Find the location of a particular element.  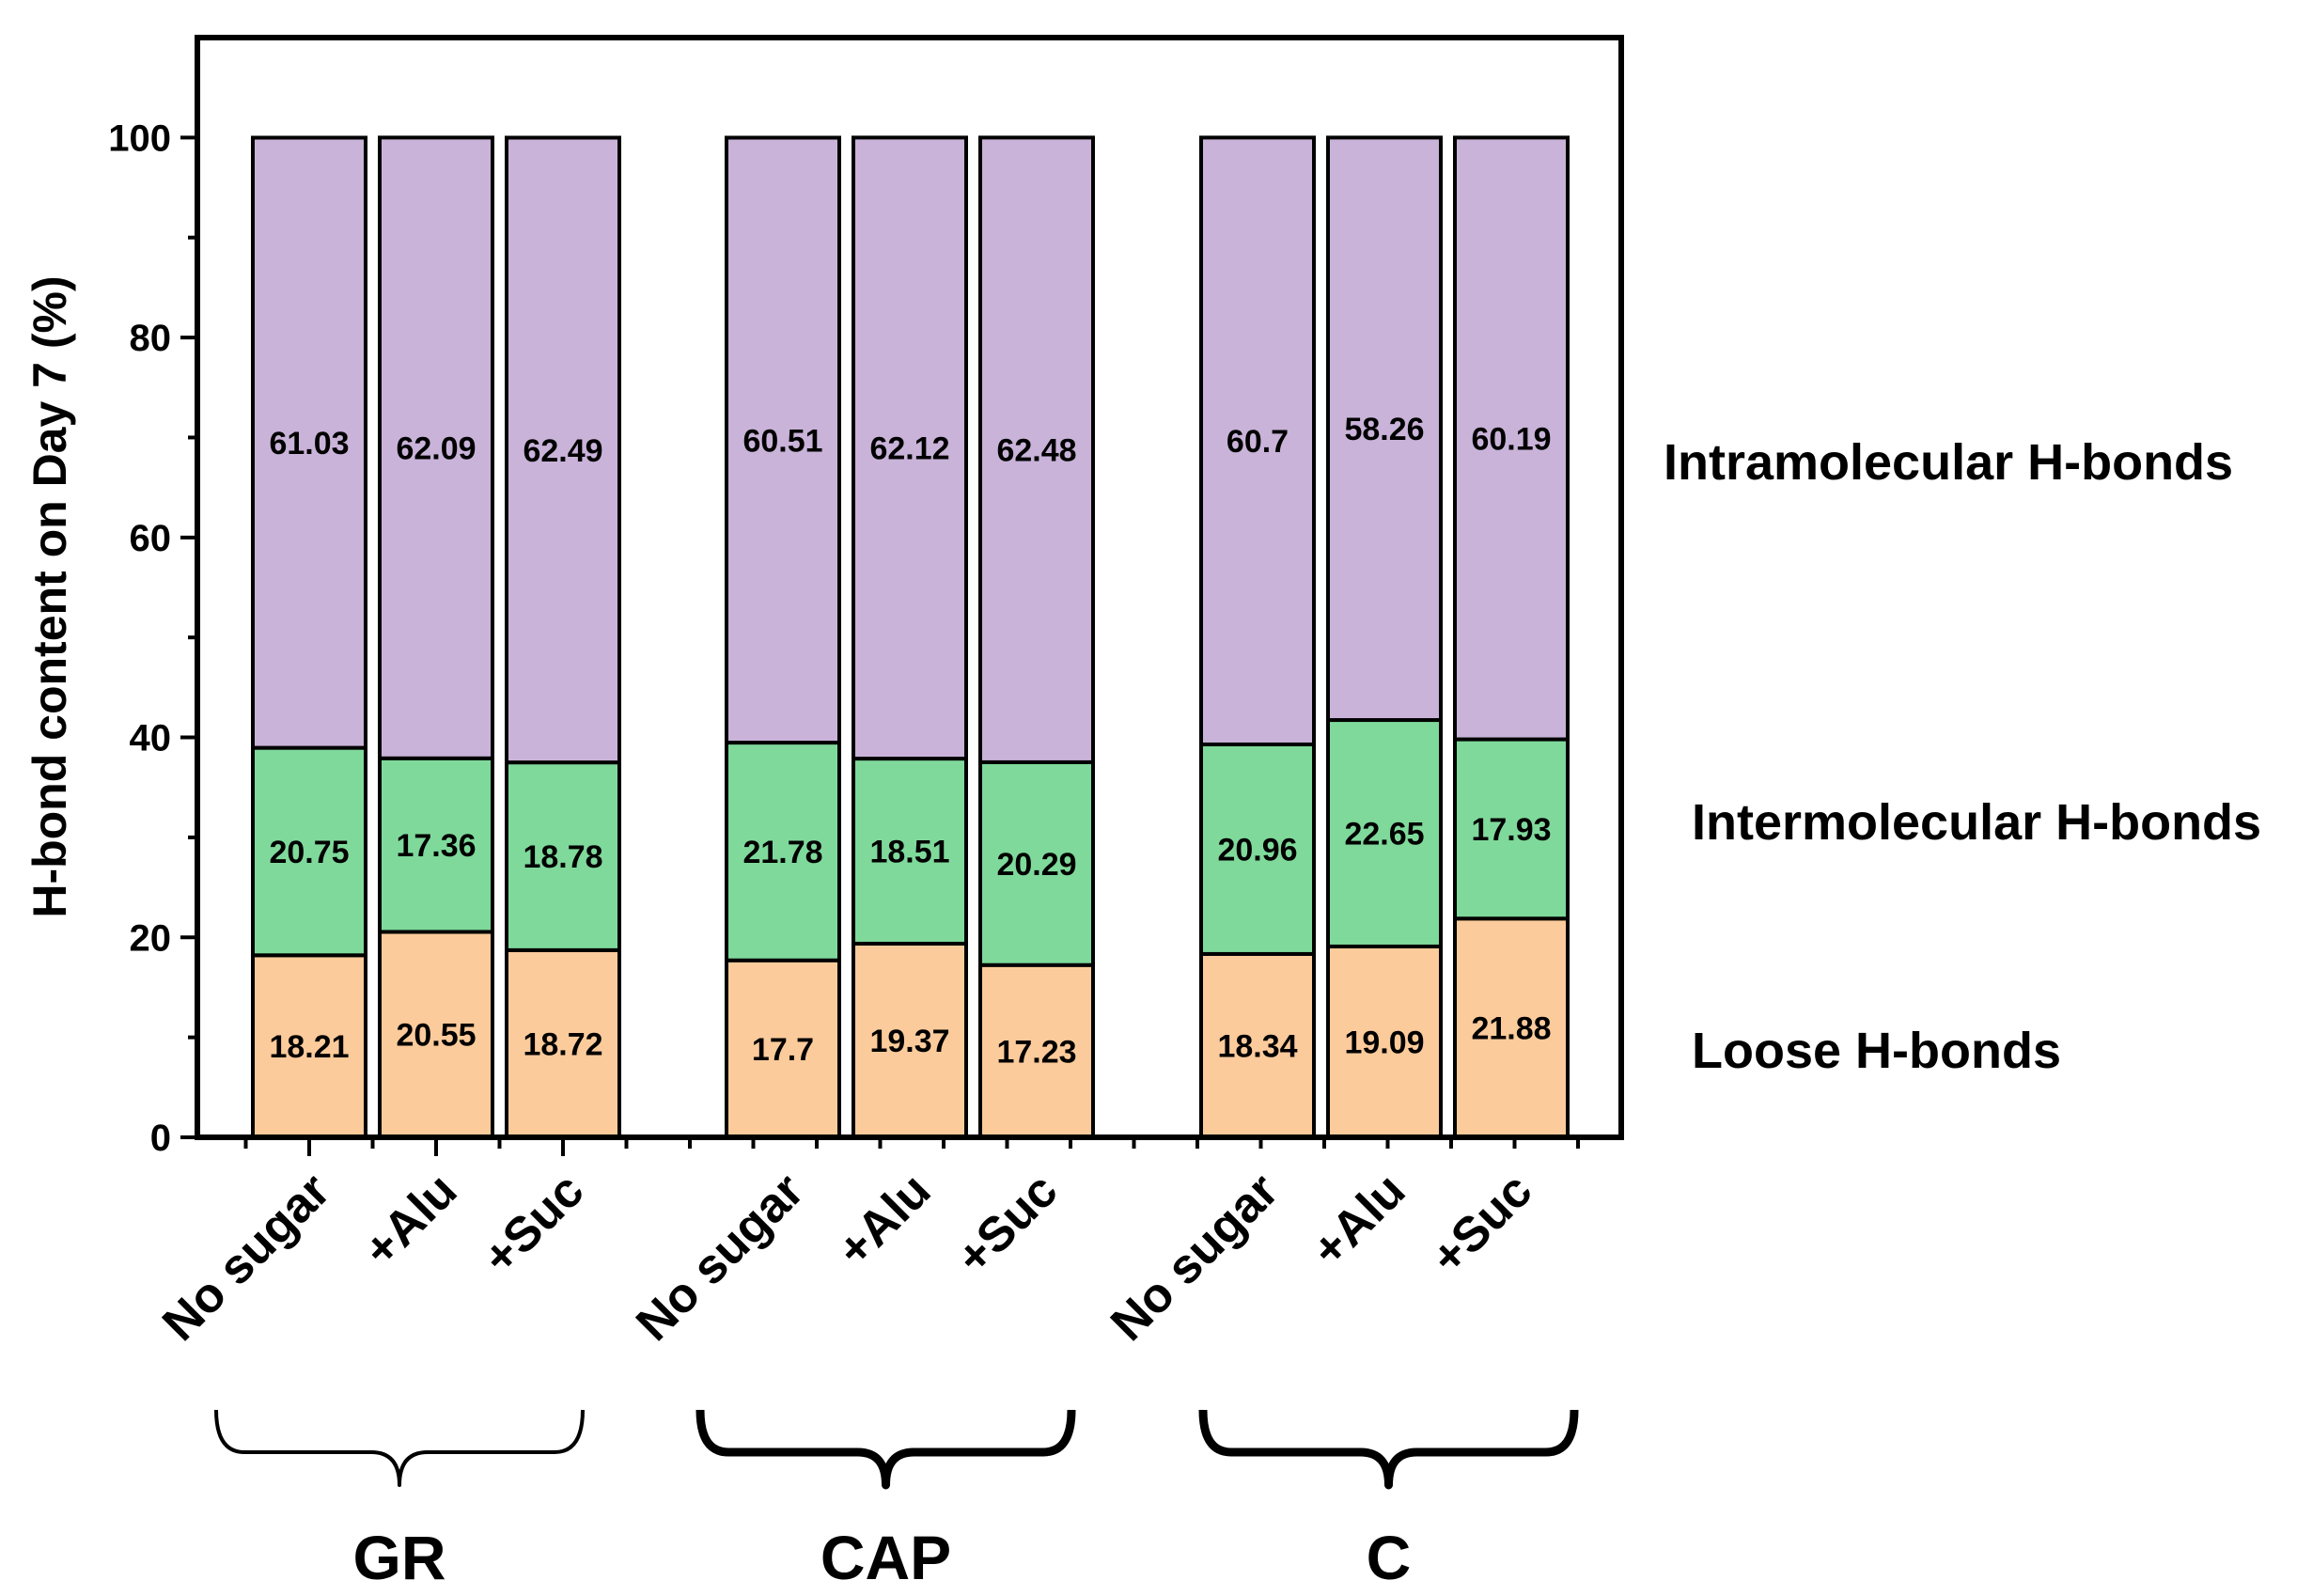

data-label: 17.36 is located at coordinates (436, 846).